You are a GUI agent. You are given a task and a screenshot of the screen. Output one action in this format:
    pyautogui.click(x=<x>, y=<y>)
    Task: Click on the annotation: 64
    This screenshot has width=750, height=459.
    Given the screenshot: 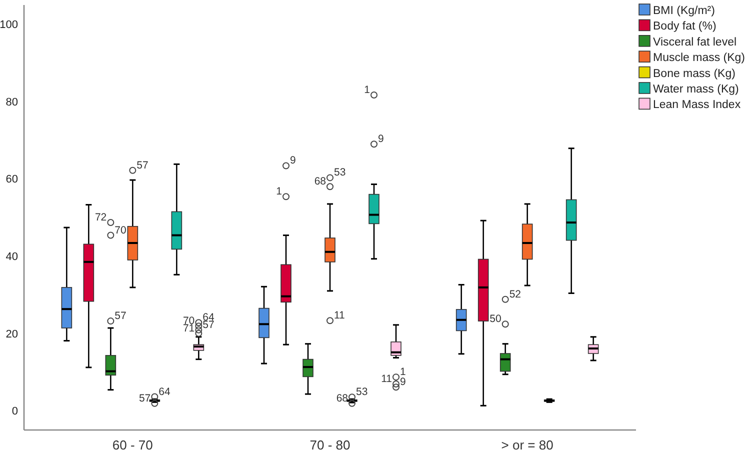 What is the action you would take?
    pyautogui.click(x=164, y=392)
    